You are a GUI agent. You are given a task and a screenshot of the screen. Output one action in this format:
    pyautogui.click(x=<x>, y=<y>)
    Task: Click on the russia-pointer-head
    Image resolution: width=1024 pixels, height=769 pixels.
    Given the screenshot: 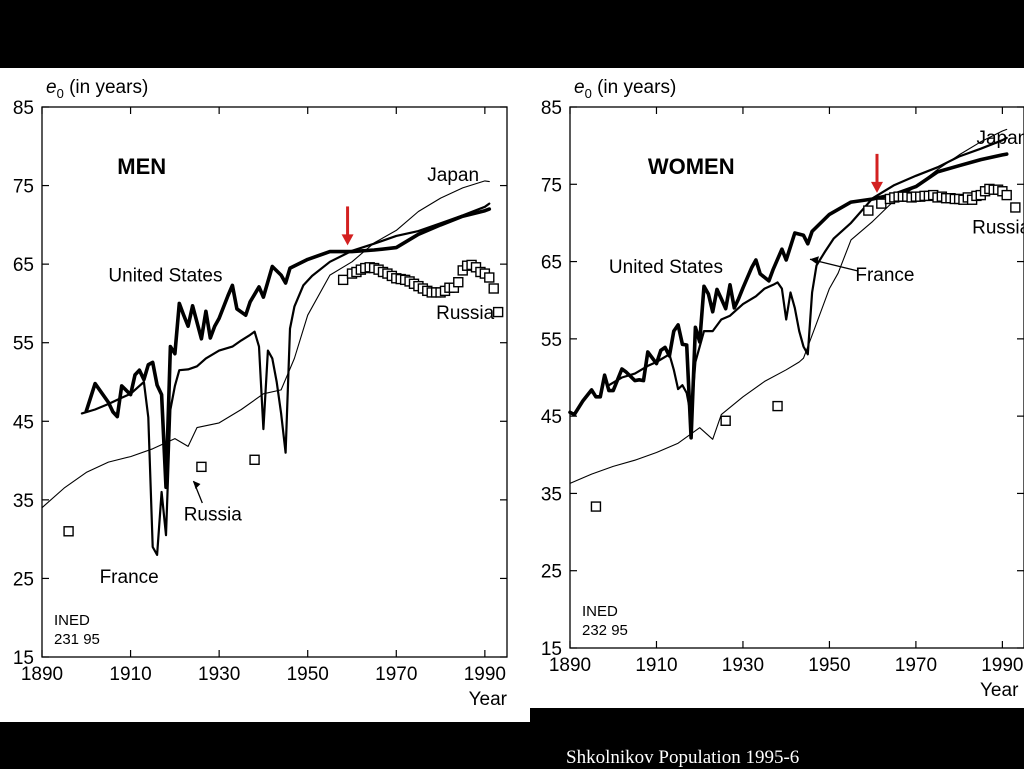 What is the action you would take?
    pyautogui.click(x=197, y=485)
    